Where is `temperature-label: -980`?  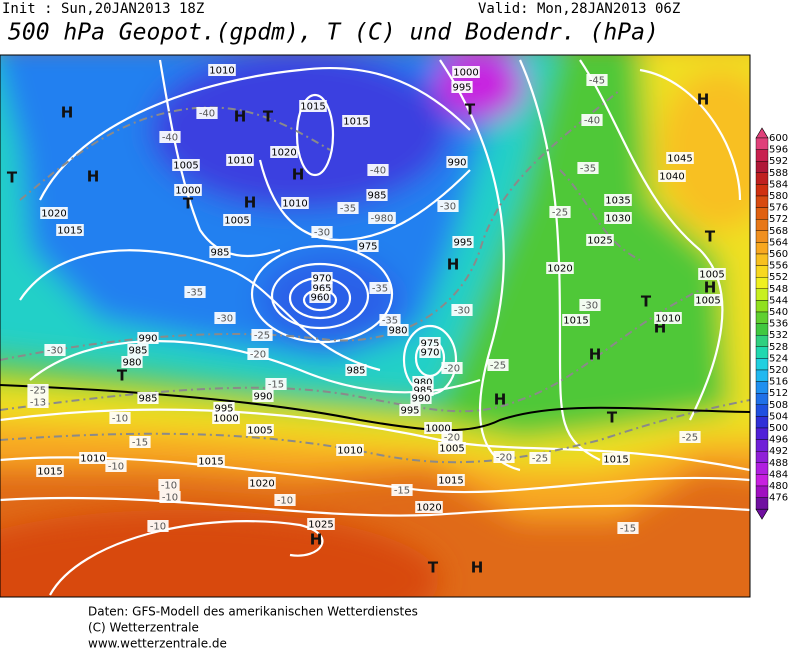 temperature-label: -980 is located at coordinates (382, 219).